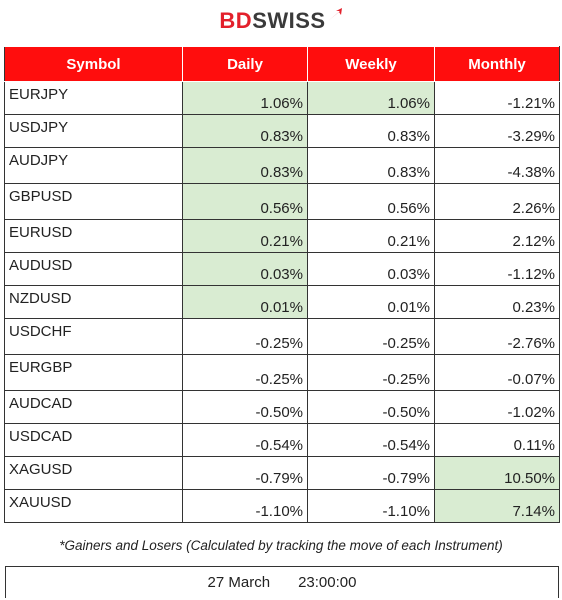 This screenshot has height=600, width=562. Describe the element at coordinates (497, 269) in the screenshot. I see `monthly-cell: -1.12%` at that location.